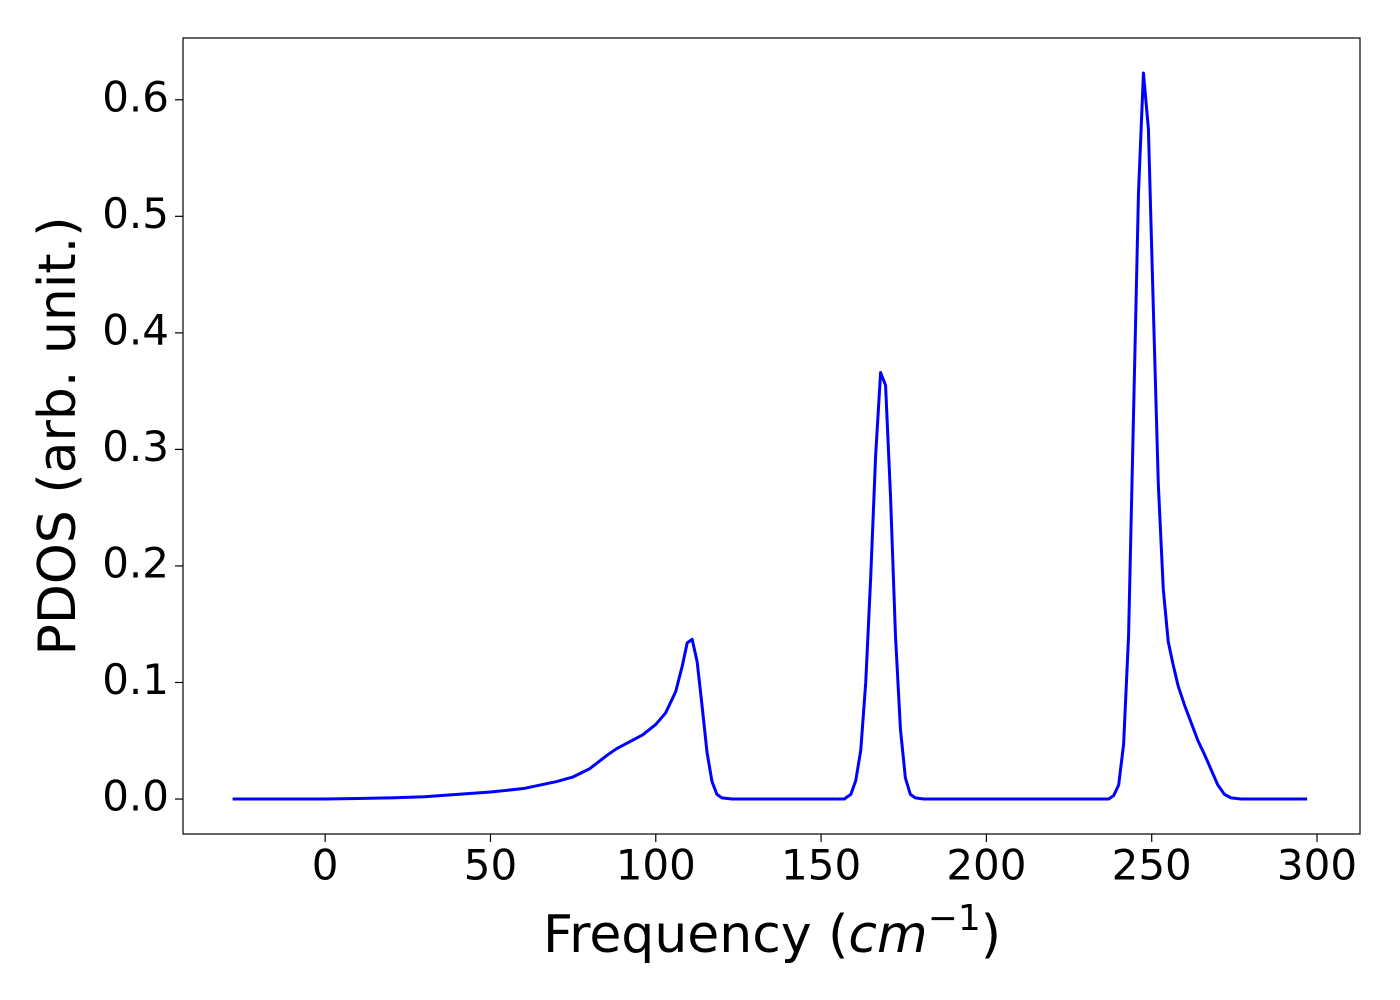  I want to click on x-label-sup: −1, so click(954, 918).